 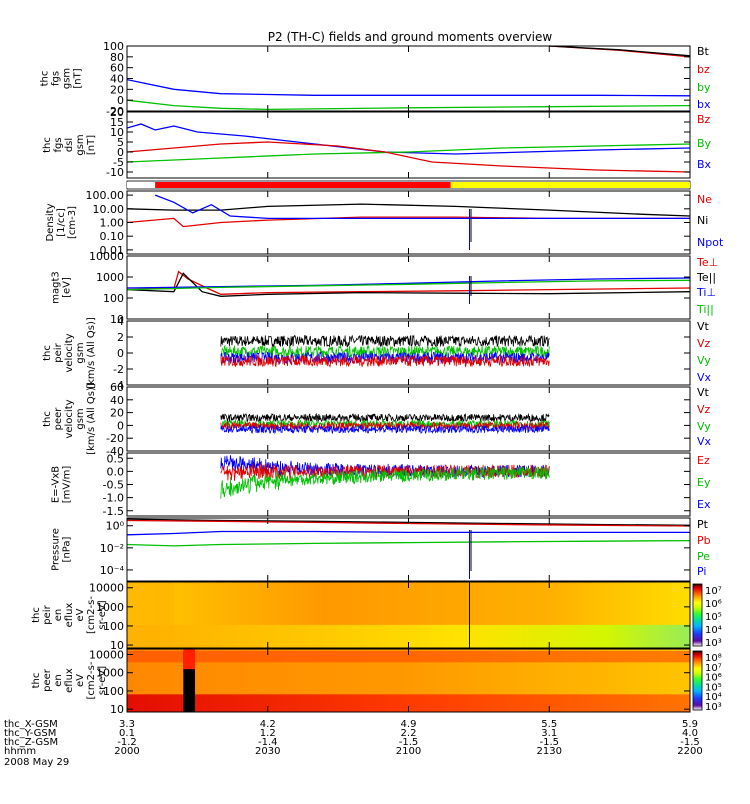 I want to click on y-tick-label: 1000, so click(x=110, y=673).